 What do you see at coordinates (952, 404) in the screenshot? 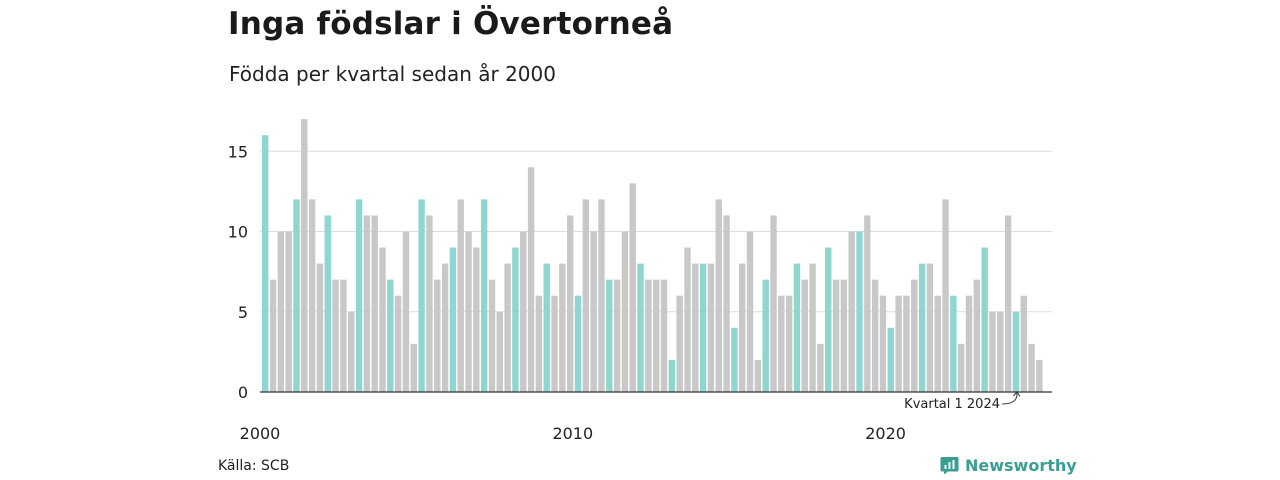
I see `annotation-label: Kvartal 1 2024` at bounding box center [952, 404].